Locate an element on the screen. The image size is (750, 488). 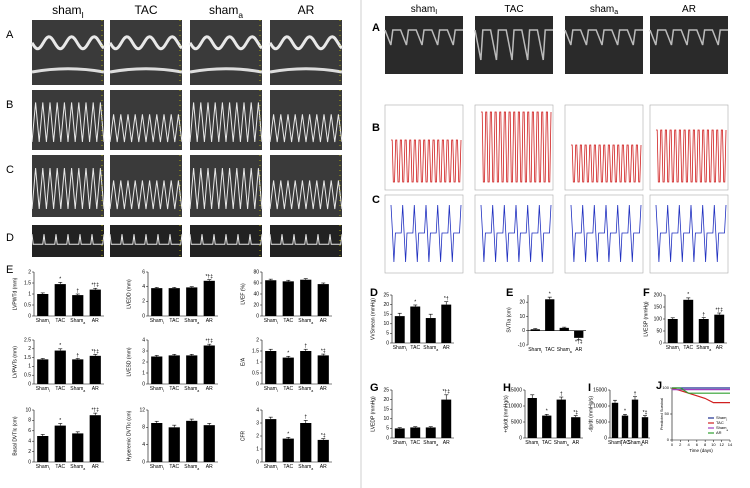
survival-line is located at coordinates (700, 395).